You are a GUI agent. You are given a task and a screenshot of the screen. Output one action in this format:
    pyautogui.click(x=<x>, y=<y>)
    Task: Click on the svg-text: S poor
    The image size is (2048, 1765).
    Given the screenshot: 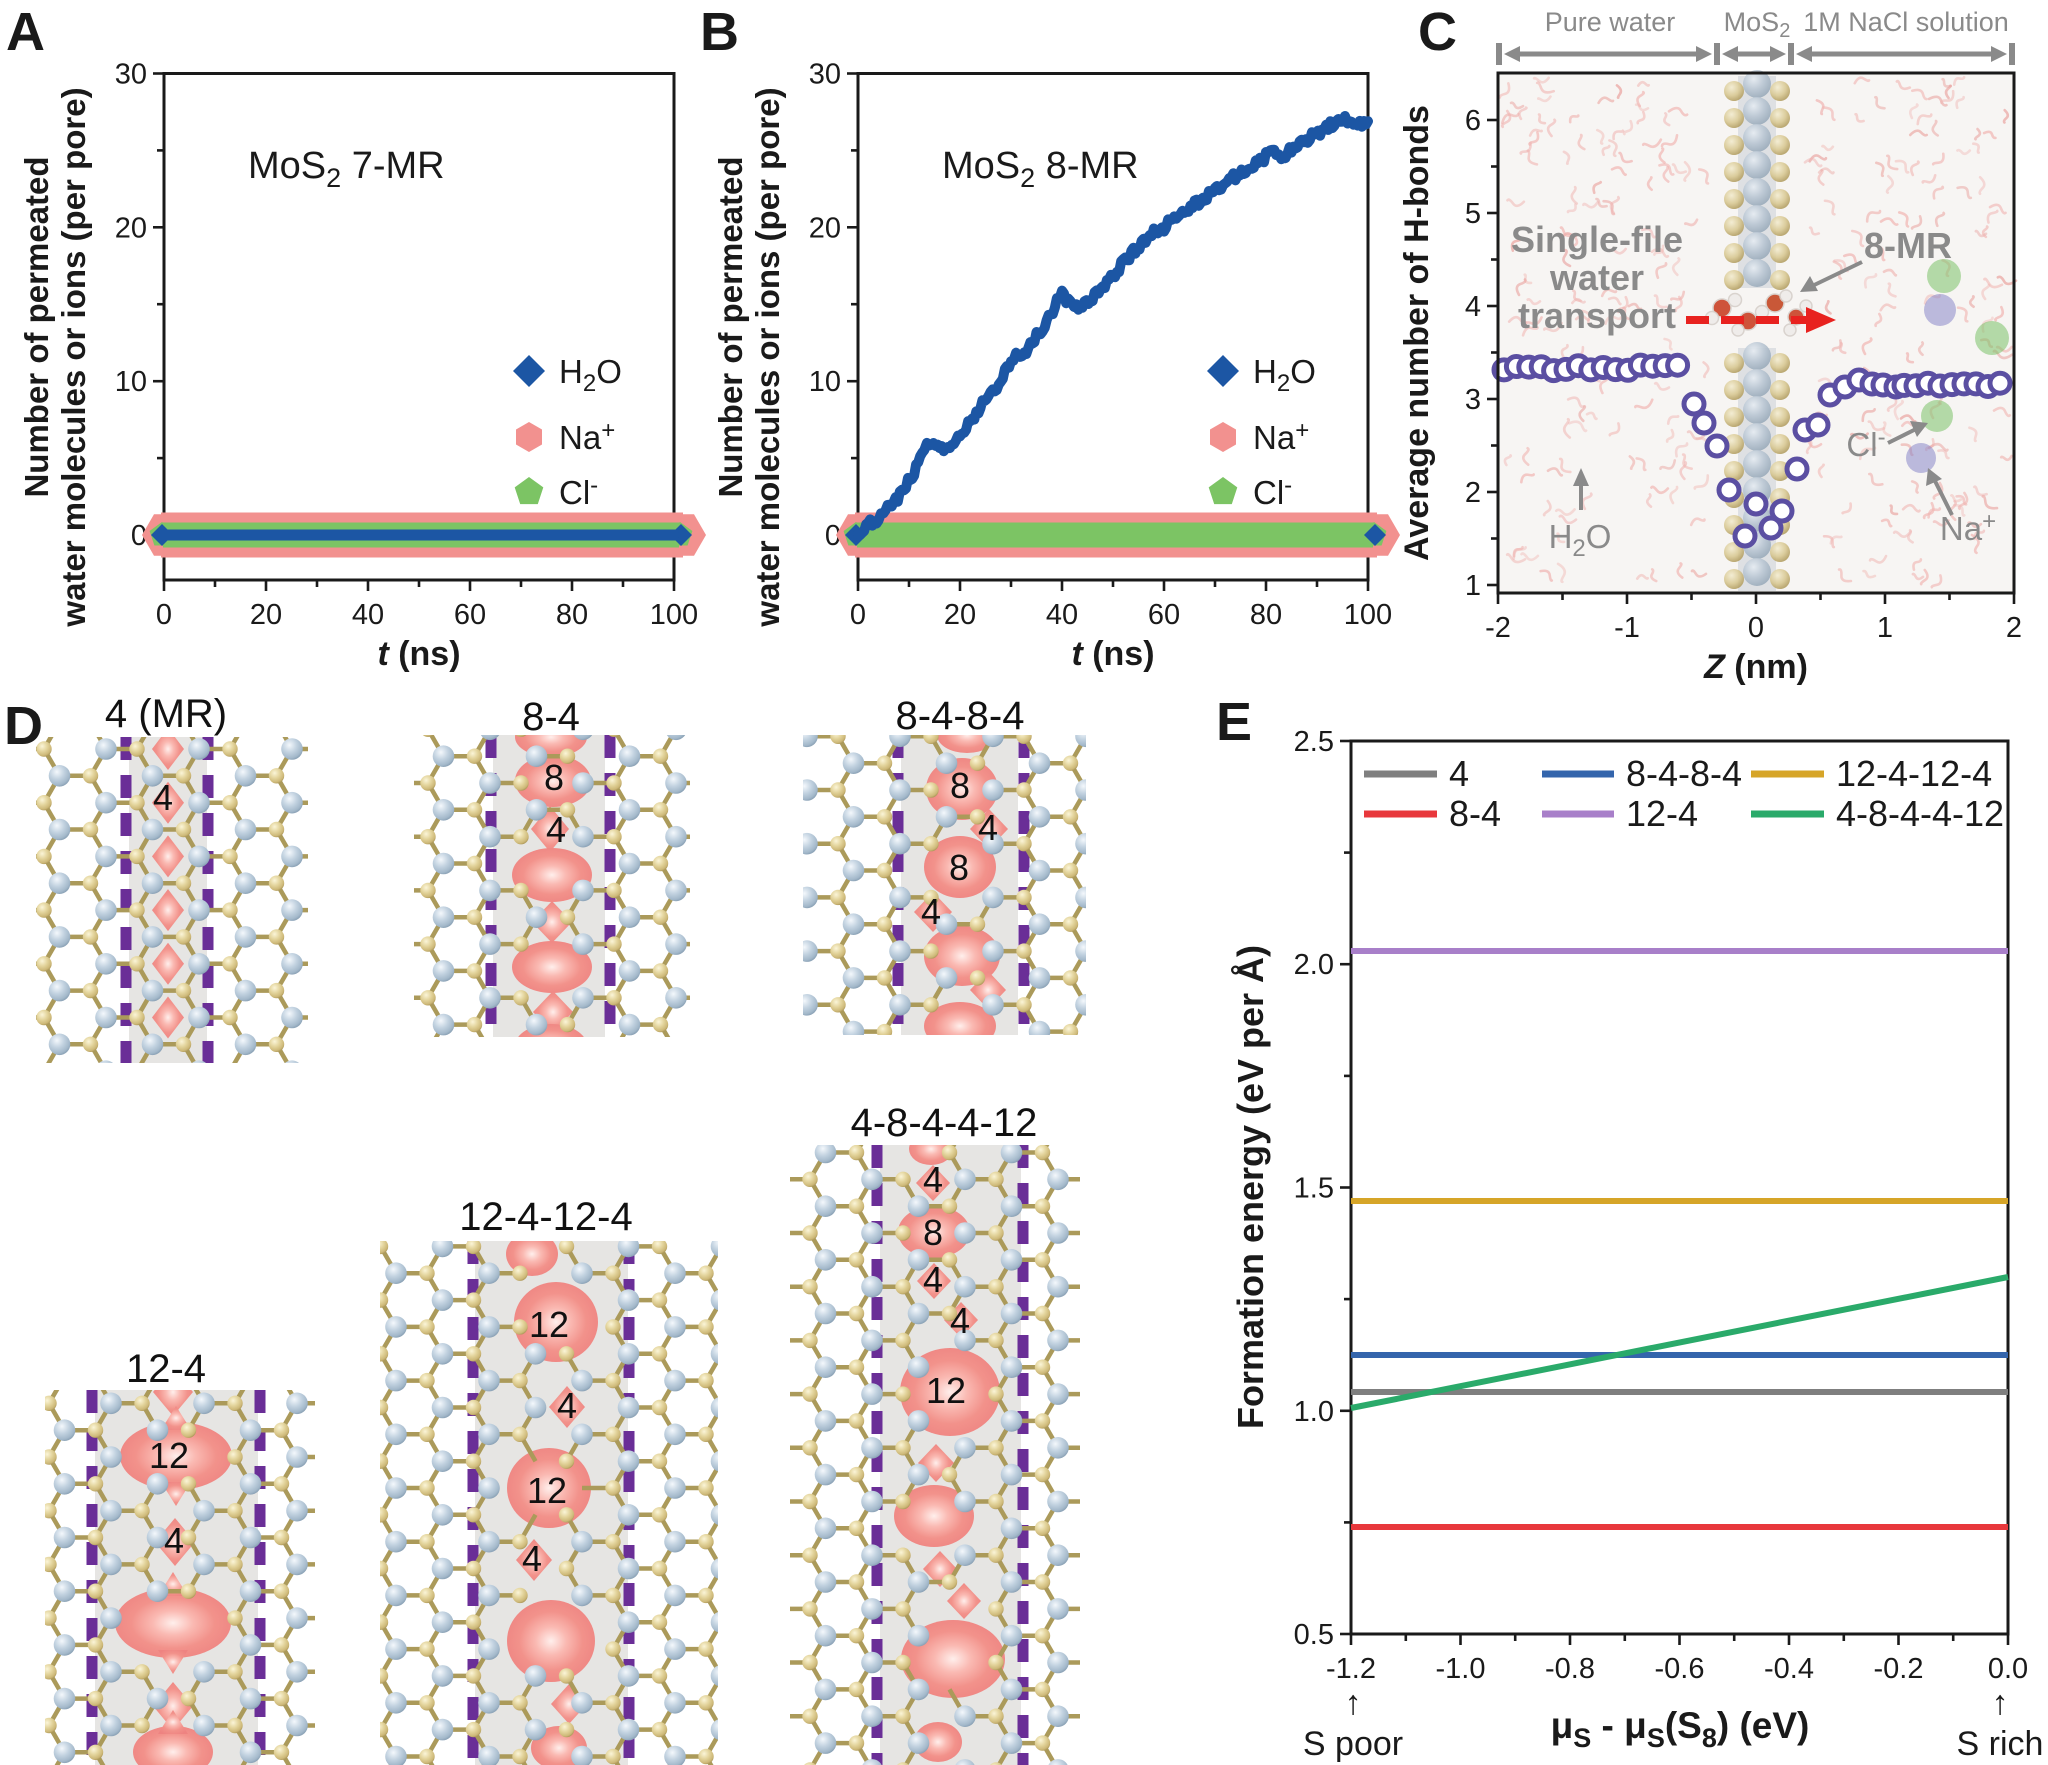 What is the action you would take?
    pyautogui.click(x=1353, y=1744)
    